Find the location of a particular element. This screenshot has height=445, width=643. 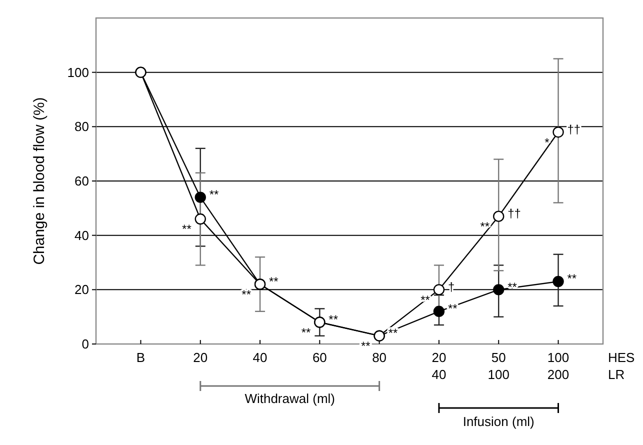

x-tick-label: 100 200 is located at coordinates (558, 366).